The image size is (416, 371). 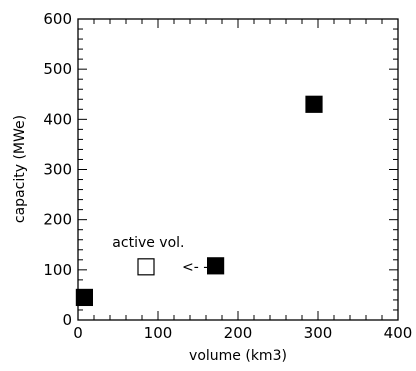 What do you see at coordinates (57, 69) in the screenshot?
I see `y-tick-label: 500` at bounding box center [57, 69].